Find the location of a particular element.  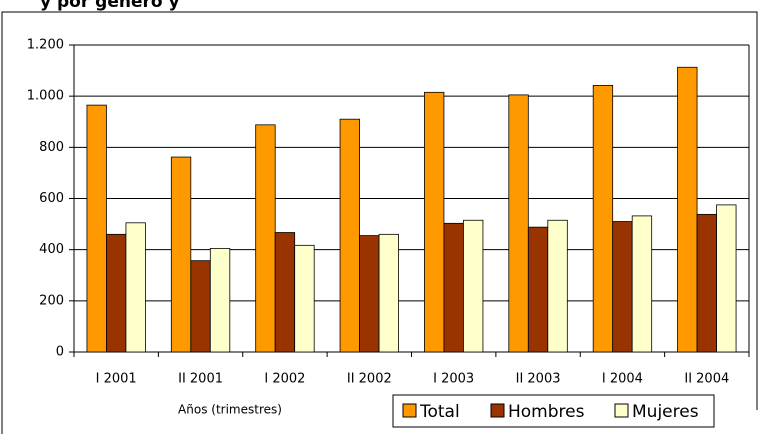

y-tick-label: 600 is located at coordinates (51, 198).